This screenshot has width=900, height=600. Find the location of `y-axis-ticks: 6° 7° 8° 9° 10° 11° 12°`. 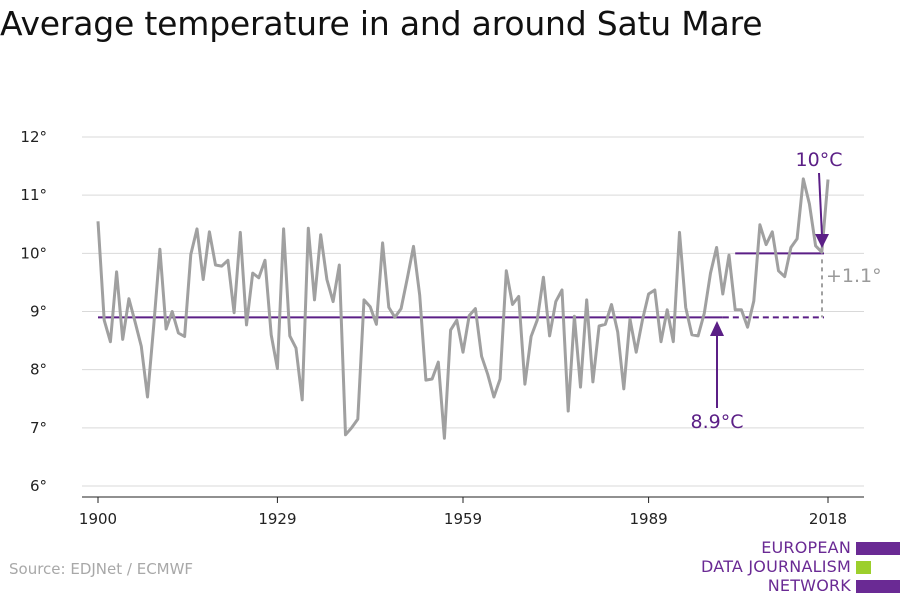

y-axis-ticks: 6° 7° 8° 9° 10° 11° 12° is located at coordinates (33, 311).